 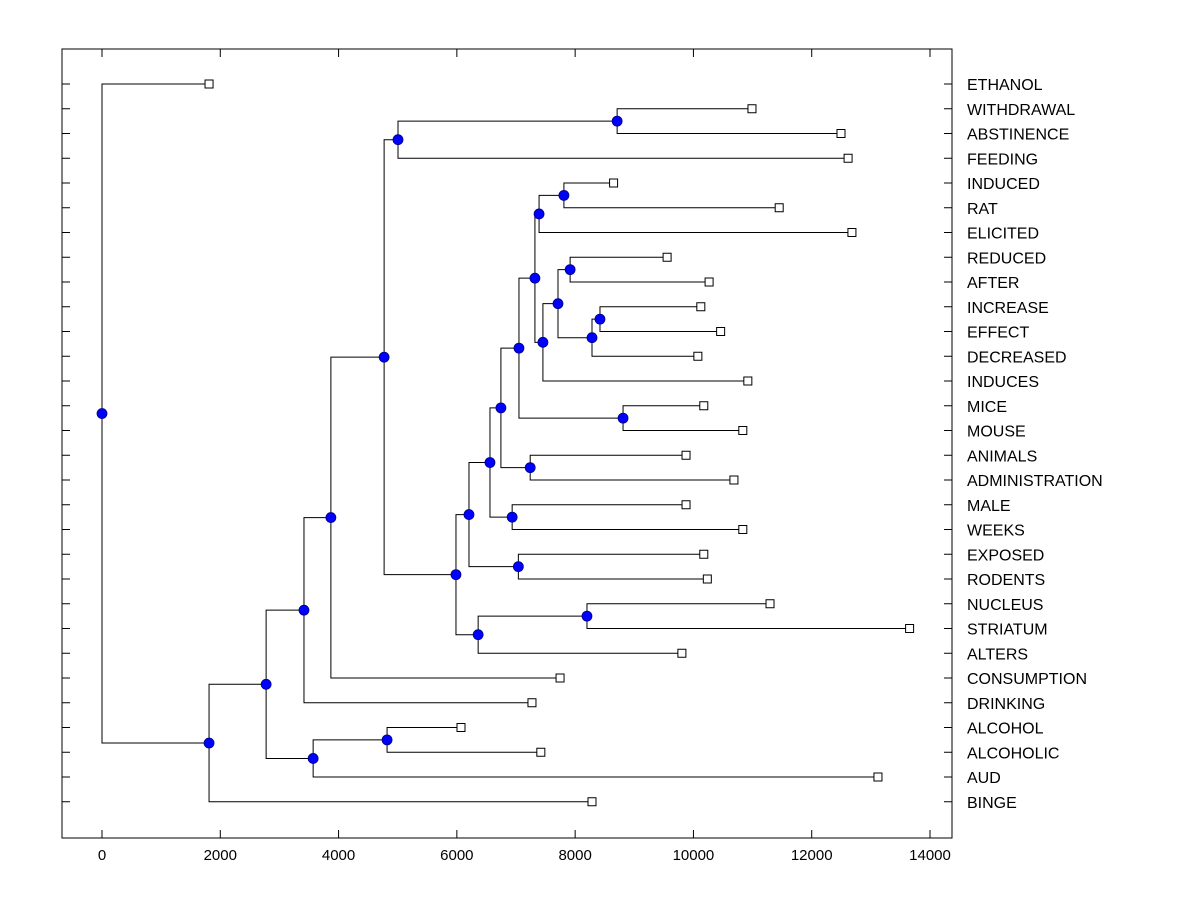 What do you see at coordinates (982, 209) in the screenshot?
I see `leaf-label: RAT` at bounding box center [982, 209].